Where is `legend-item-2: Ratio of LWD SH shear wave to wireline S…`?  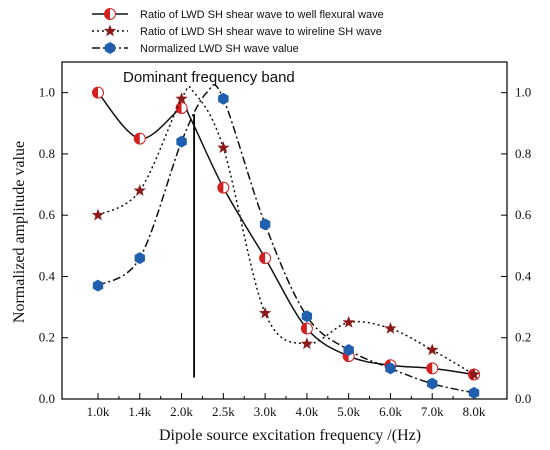 legend-item-2: Ratio of LWD SH shear wave to wireline S… is located at coordinates (237, 31).